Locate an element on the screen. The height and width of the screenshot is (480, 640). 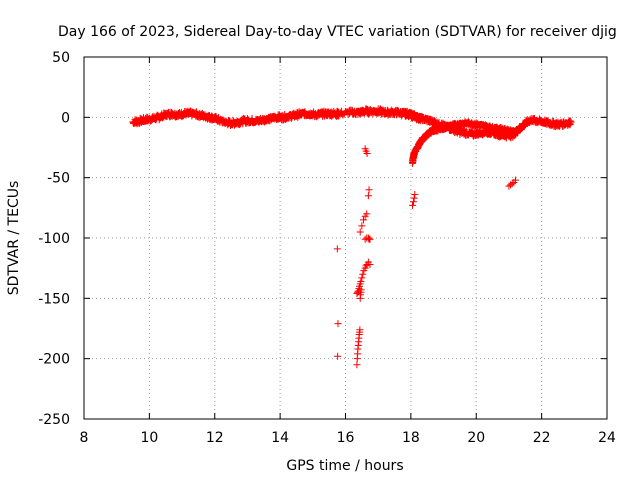
y-tick-labels: -250 -200 -150 -100 -50 0 50 is located at coordinates (54, 239).